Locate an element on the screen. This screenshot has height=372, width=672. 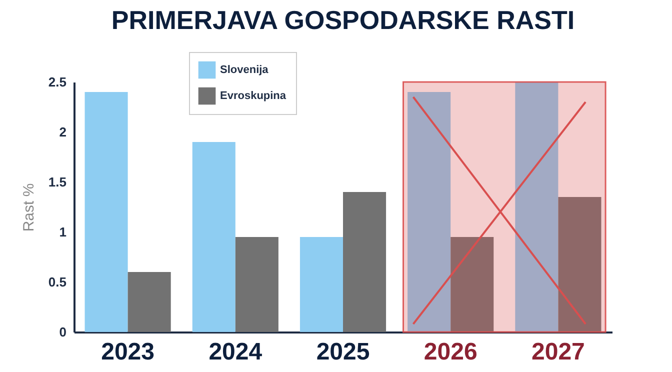
x-tick-label: 2026 is located at coordinates (451, 352).